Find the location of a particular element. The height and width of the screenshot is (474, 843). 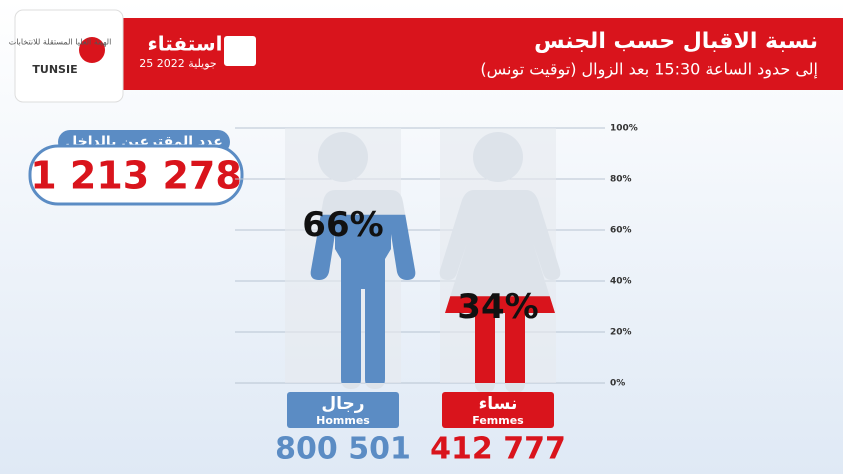

y-tick-label: 60% is located at coordinates (621, 231).